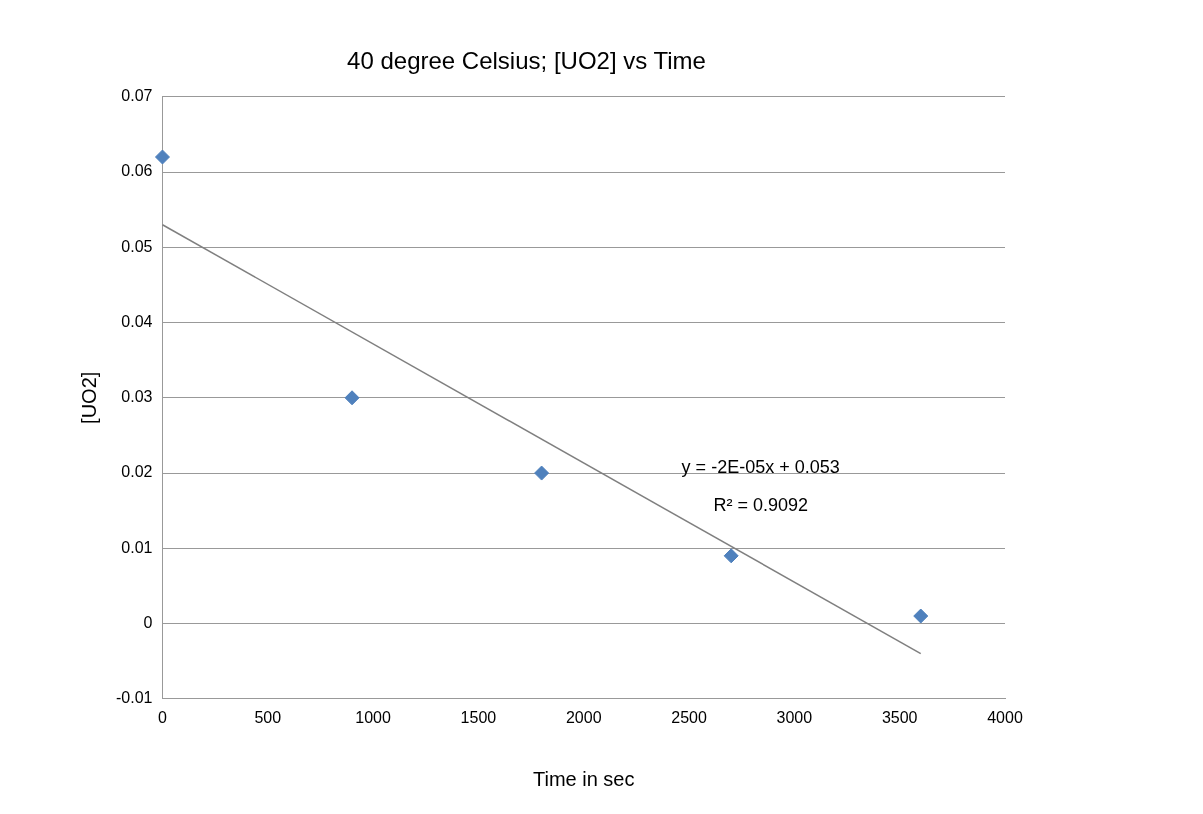 The width and height of the screenshot is (1203, 814). Describe the element at coordinates (134, 698) in the screenshot. I see `y-tick-label: -0.01` at that location.